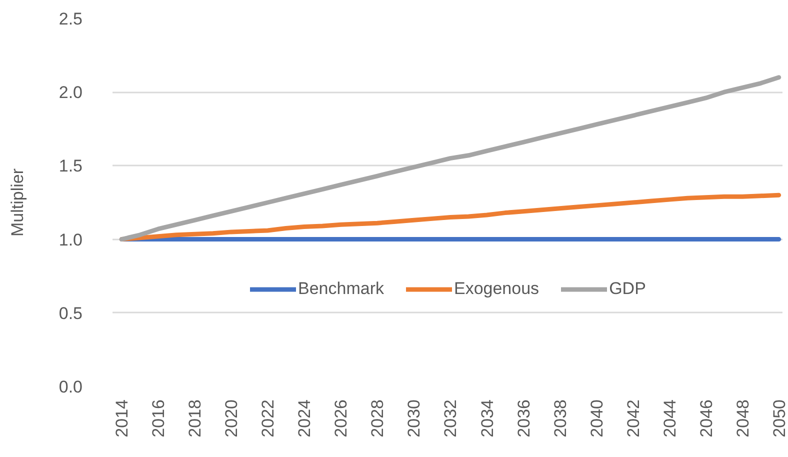  What do you see at coordinates (304, 418) in the screenshot?
I see `x-tick-label: 2024` at bounding box center [304, 418].